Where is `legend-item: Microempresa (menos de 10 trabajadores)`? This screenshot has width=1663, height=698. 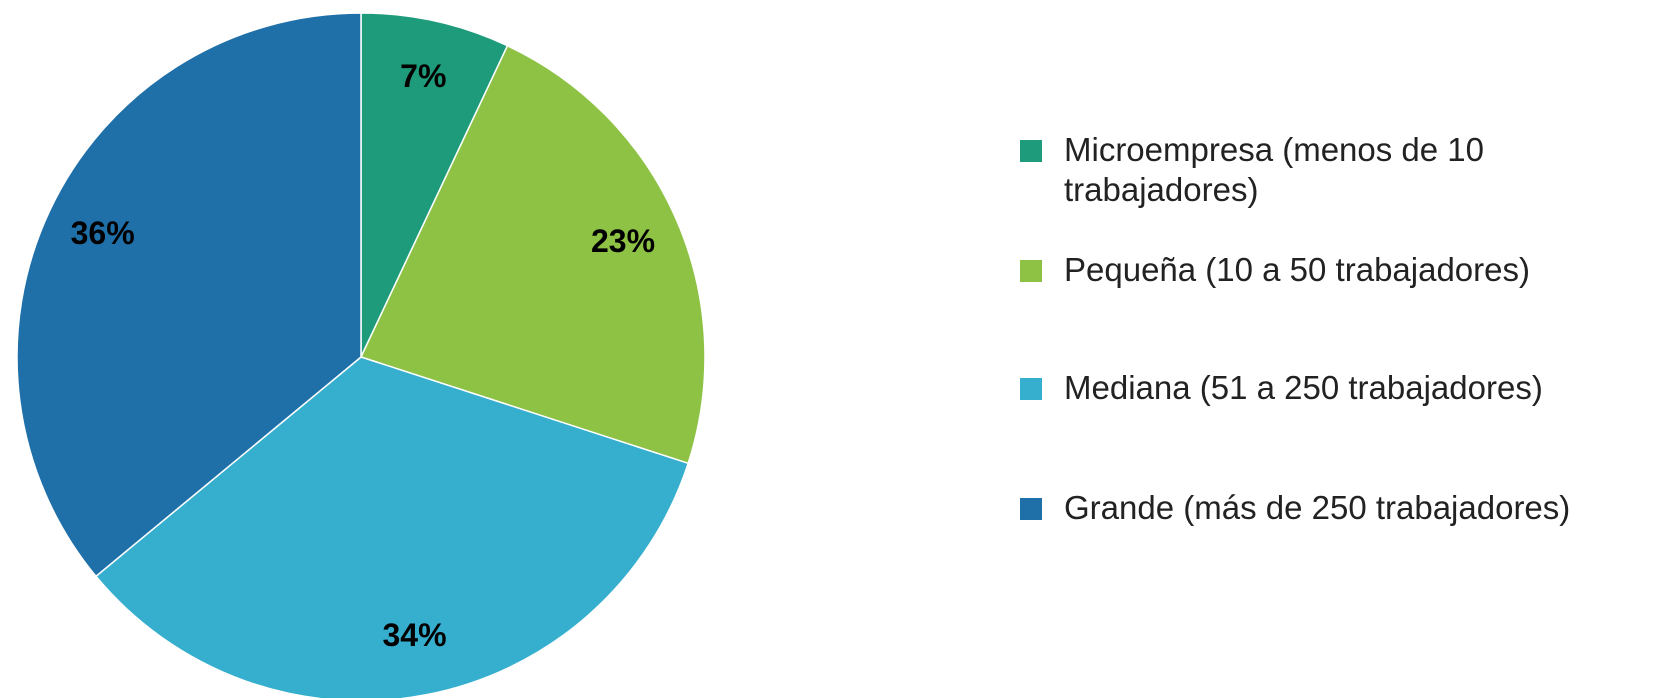 legend-item: Microempresa (menos de 10 trabajadores) is located at coordinates (1312, 170).